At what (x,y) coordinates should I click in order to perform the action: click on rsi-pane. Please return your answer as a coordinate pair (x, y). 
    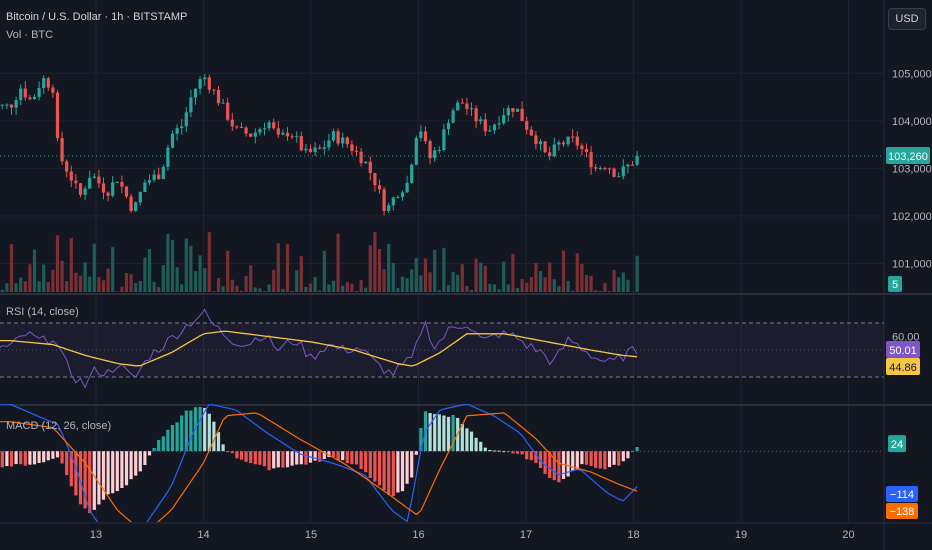
    Looking at the image, I should click on (442, 348).